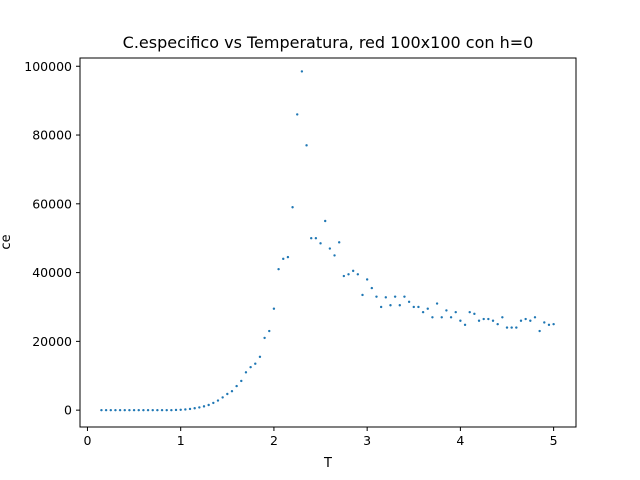  What do you see at coordinates (460, 440) in the screenshot?
I see `x-tick-label: 4` at bounding box center [460, 440].